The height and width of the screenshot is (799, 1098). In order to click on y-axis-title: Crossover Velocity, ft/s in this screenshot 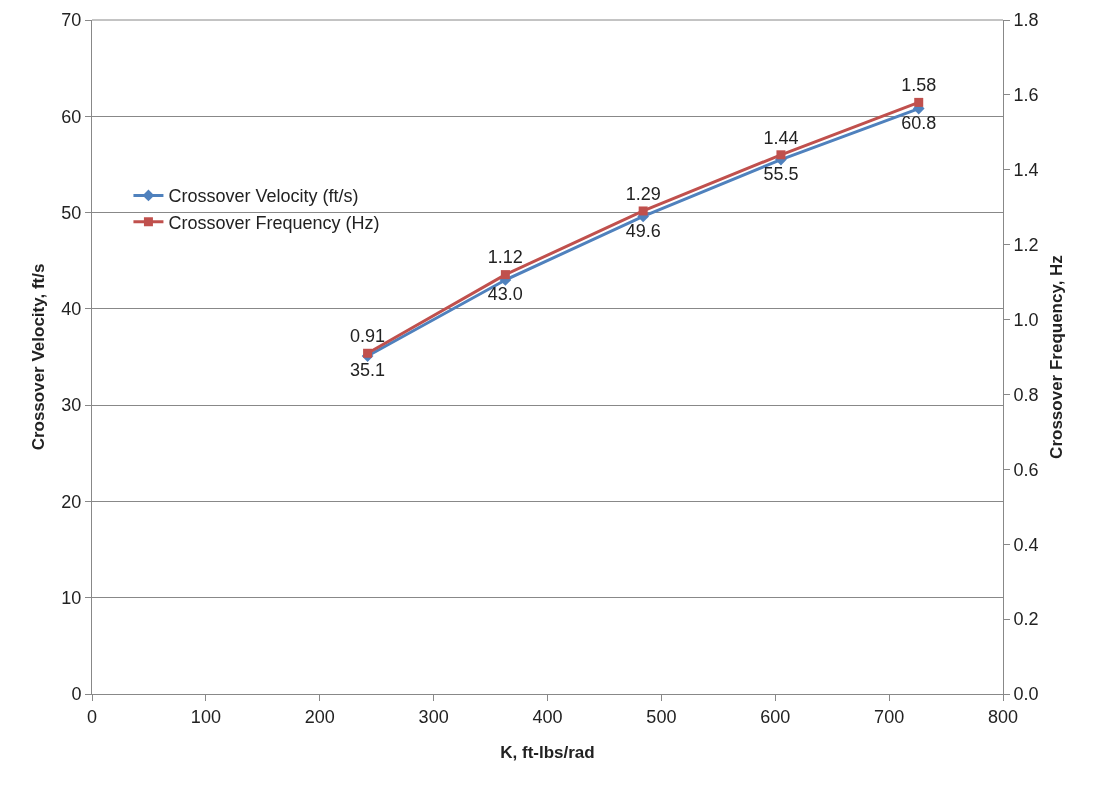, I will do `click(38, 357)`.